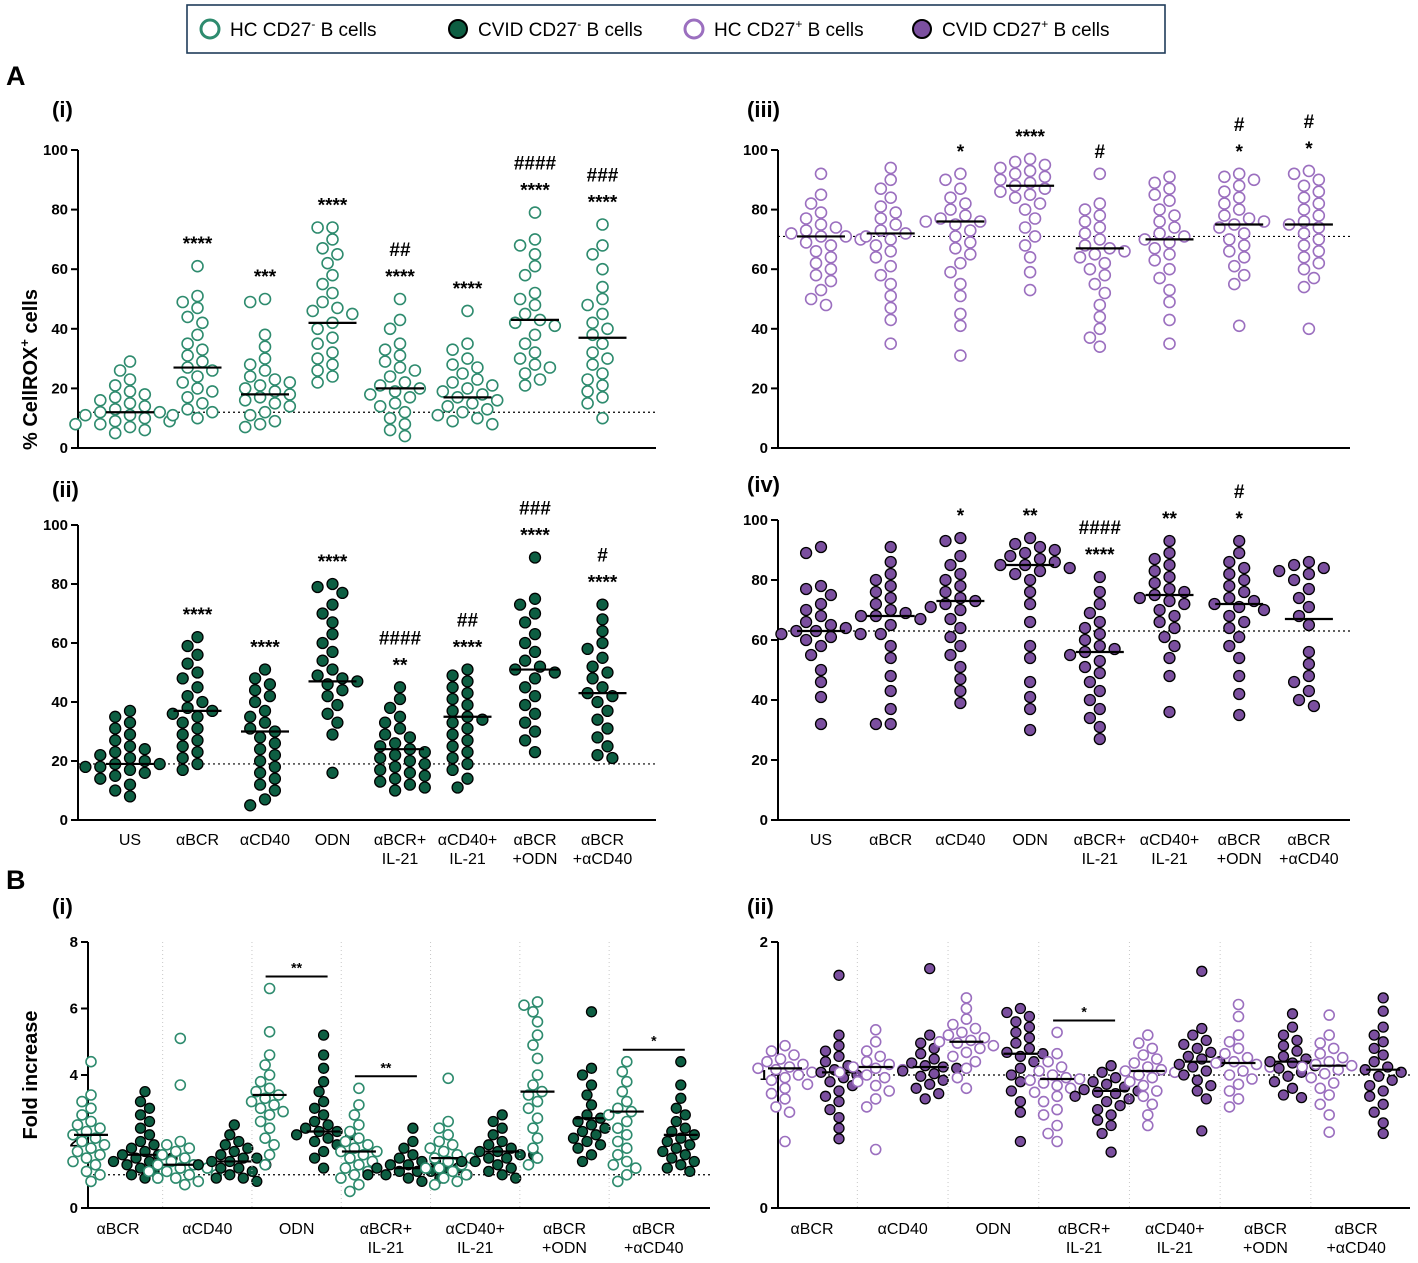 This screenshot has width=1418, height=1263. What do you see at coordinates (676, 29) in the screenshot?
I see `legend-border` at bounding box center [676, 29].